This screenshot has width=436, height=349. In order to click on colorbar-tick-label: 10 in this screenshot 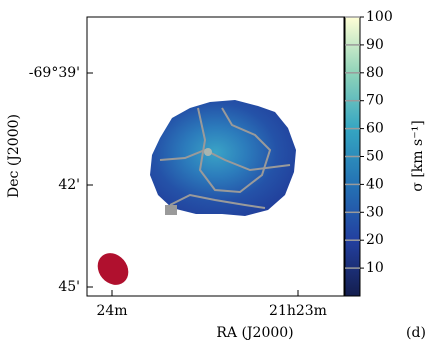, I will do `click(375, 268)`.